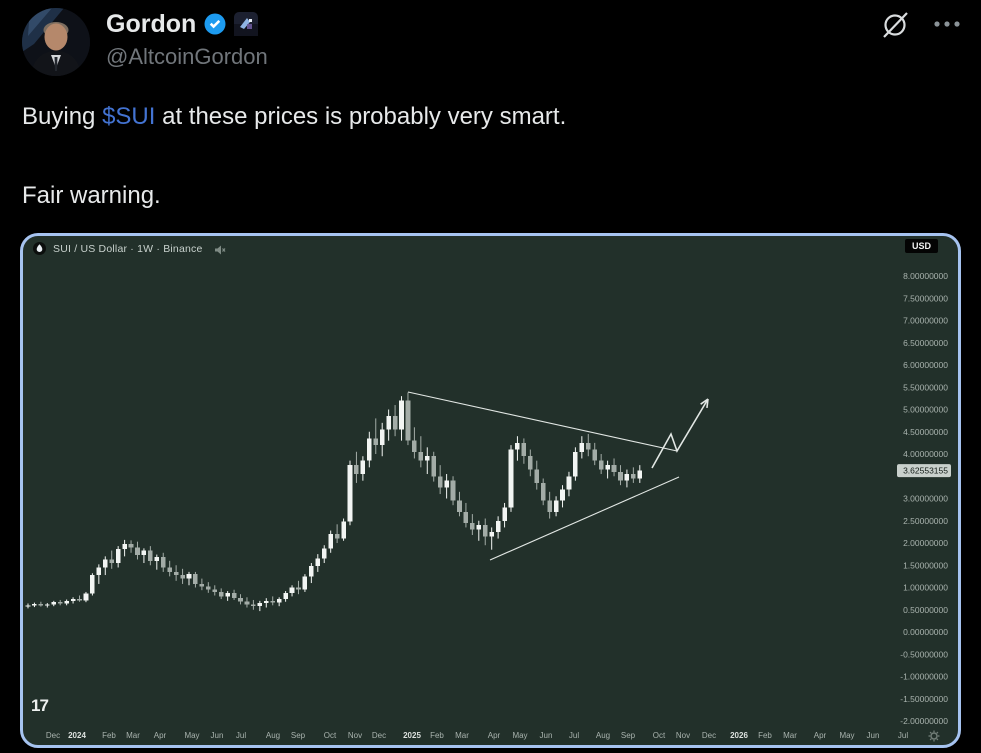 Image resolution: width=981 pixels, height=753 pixels. Describe the element at coordinates (925, 588) in the screenshot. I see `svg-text: 1.00000000` at that location.